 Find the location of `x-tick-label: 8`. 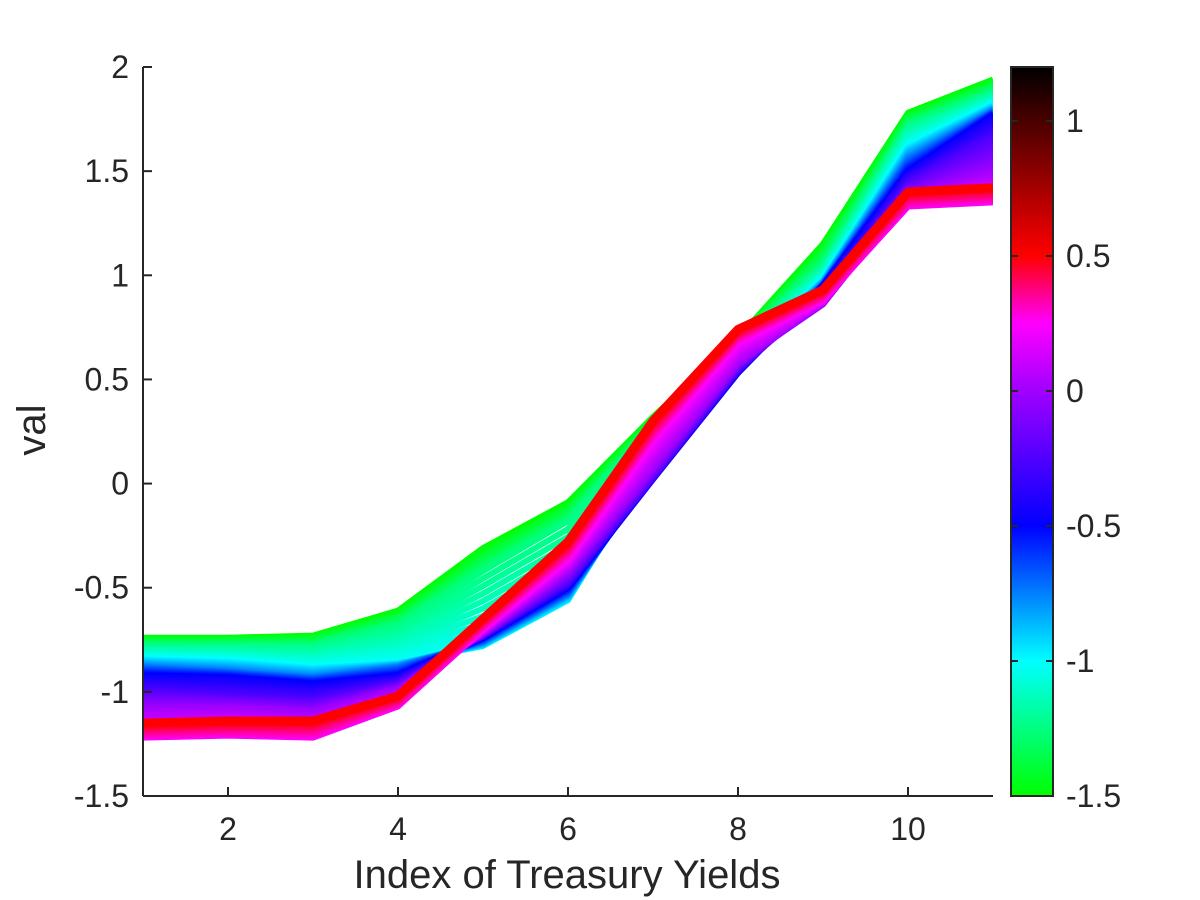

x-tick-label: 8 is located at coordinates (738, 829).